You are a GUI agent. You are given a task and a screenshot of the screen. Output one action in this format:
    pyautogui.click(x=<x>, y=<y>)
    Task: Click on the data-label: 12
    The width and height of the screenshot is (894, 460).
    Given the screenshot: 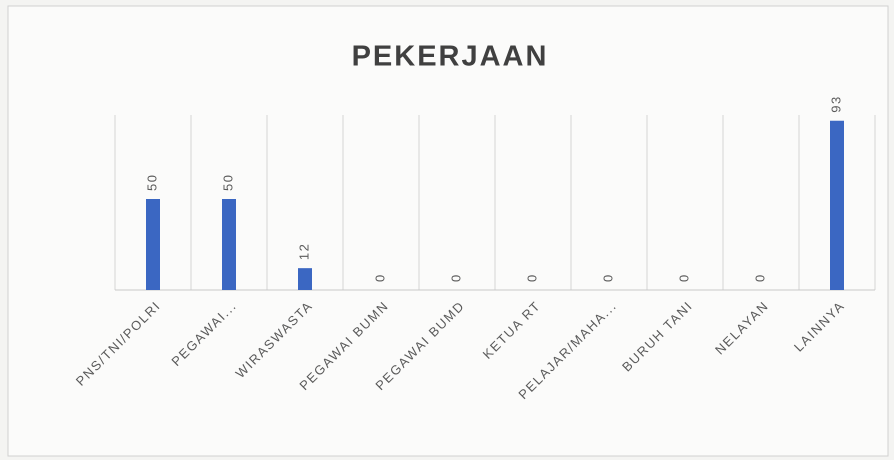 What is the action you would take?
    pyautogui.click(x=303, y=251)
    